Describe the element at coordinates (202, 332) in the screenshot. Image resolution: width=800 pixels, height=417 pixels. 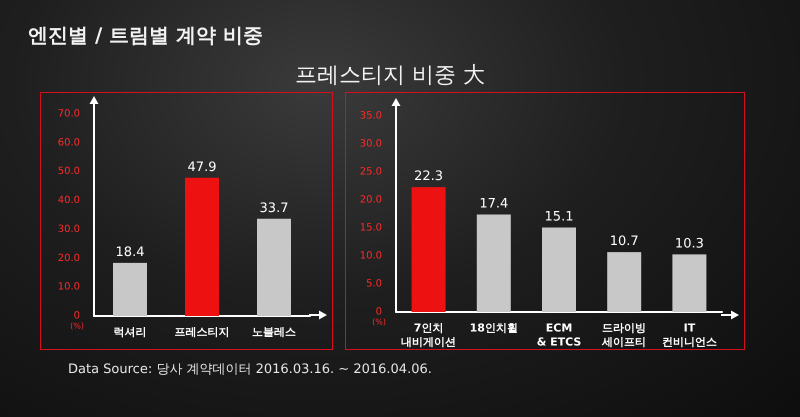
I see `x-tick-label: 프레스티지` at that location.